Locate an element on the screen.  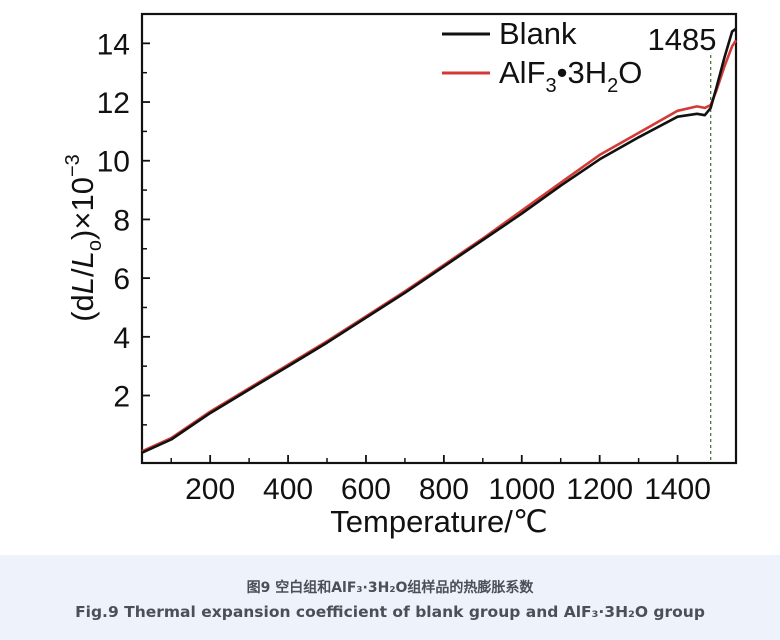
y-tick-label: 2 is located at coordinates (121, 397).